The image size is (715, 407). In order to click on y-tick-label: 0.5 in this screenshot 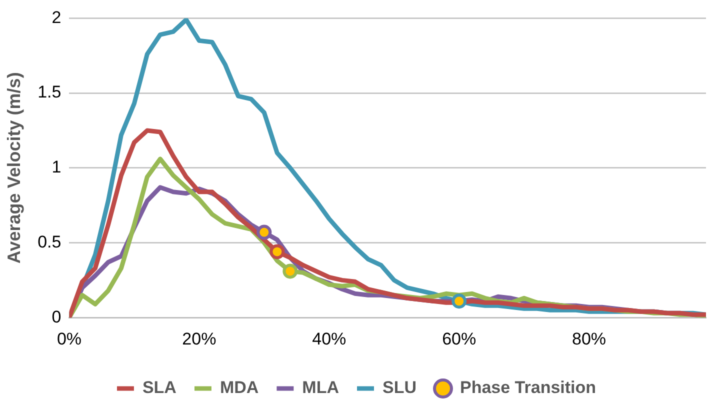, I will do `click(50, 242)`.